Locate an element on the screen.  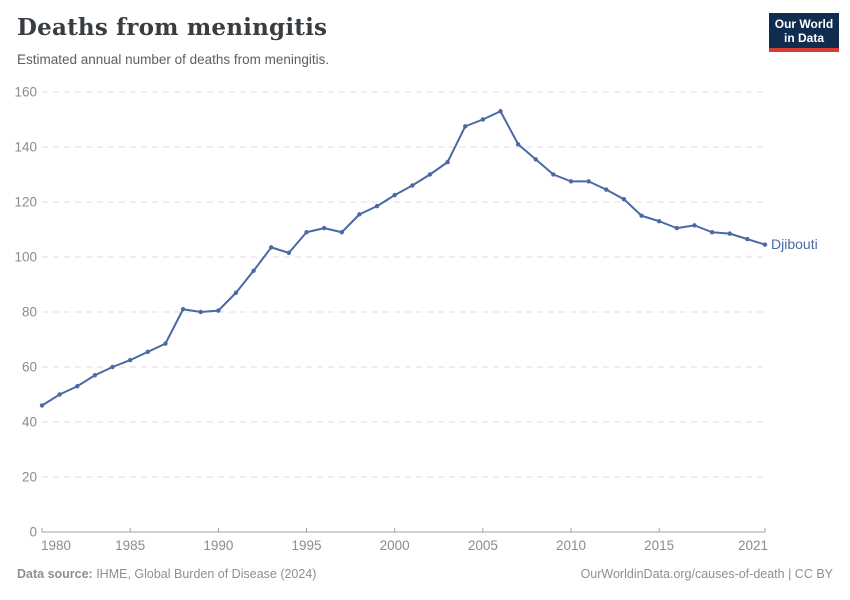
x-tick-label: 1990 is located at coordinates (218, 545).